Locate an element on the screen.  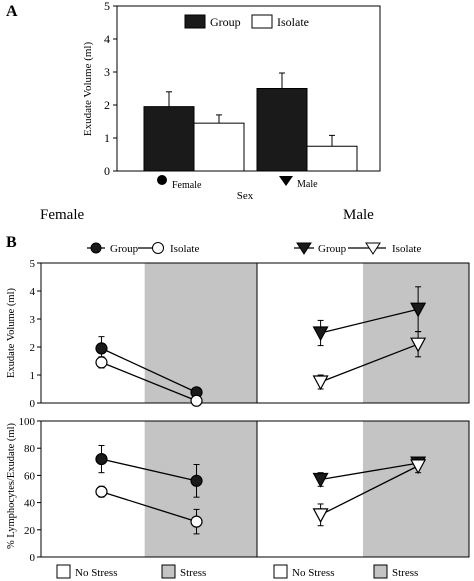
bar-ytick-label: 1 is located at coordinates (107, 138).